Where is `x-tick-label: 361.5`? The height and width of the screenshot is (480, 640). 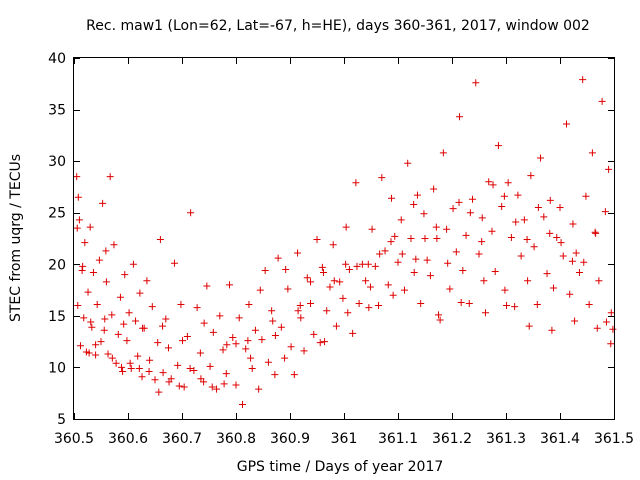
x-tick-label: 361.5 is located at coordinates (614, 439).